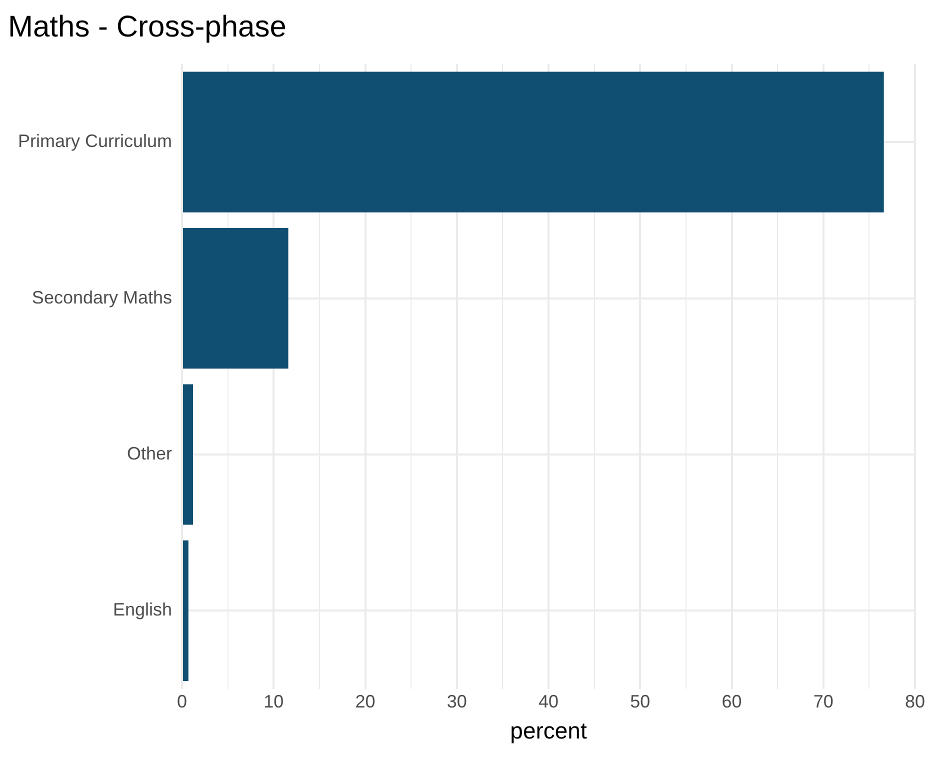 The height and width of the screenshot is (758, 929). I want to click on x-tick-label: 50, so click(640, 702).